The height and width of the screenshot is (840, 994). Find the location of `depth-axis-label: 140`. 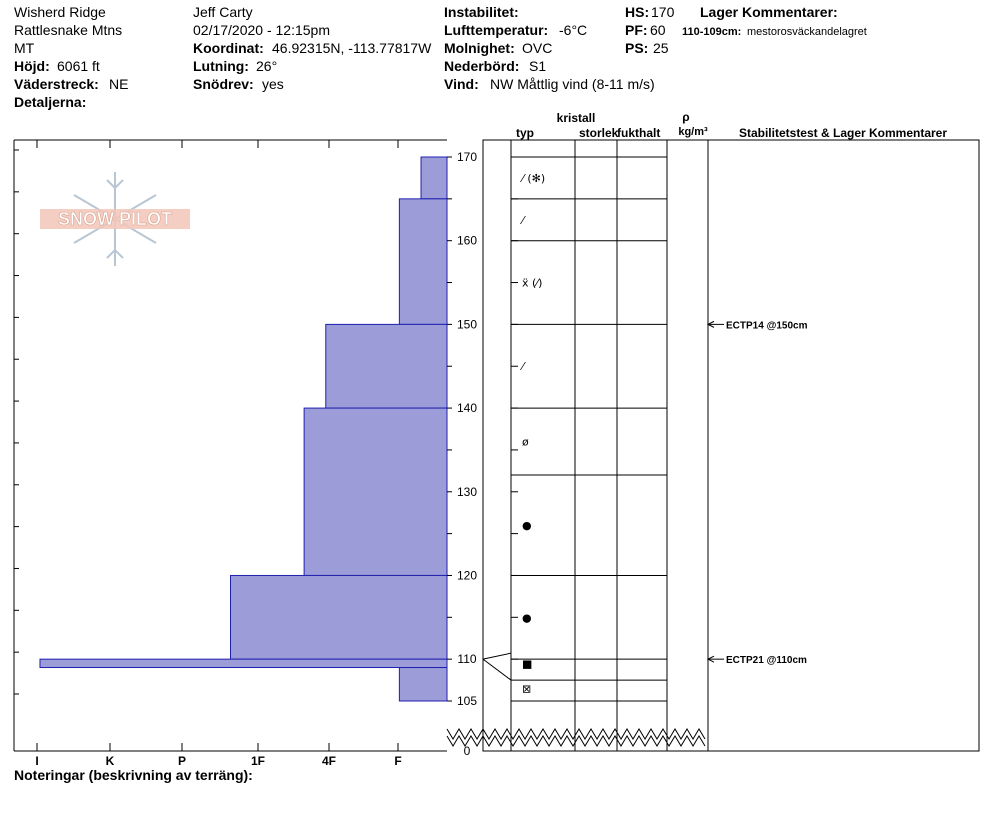

depth-axis-label: 140 is located at coordinates (467, 408).